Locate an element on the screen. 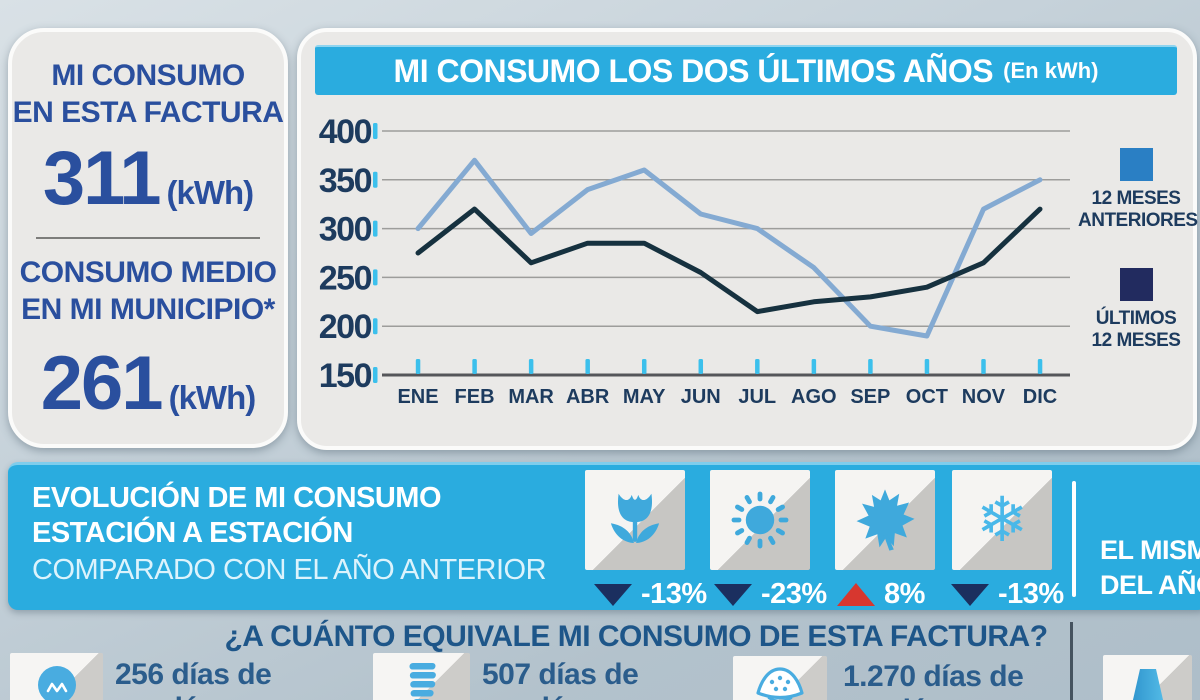 The image size is (1200, 700). season-change-summer: -23% is located at coordinates (770, 594).